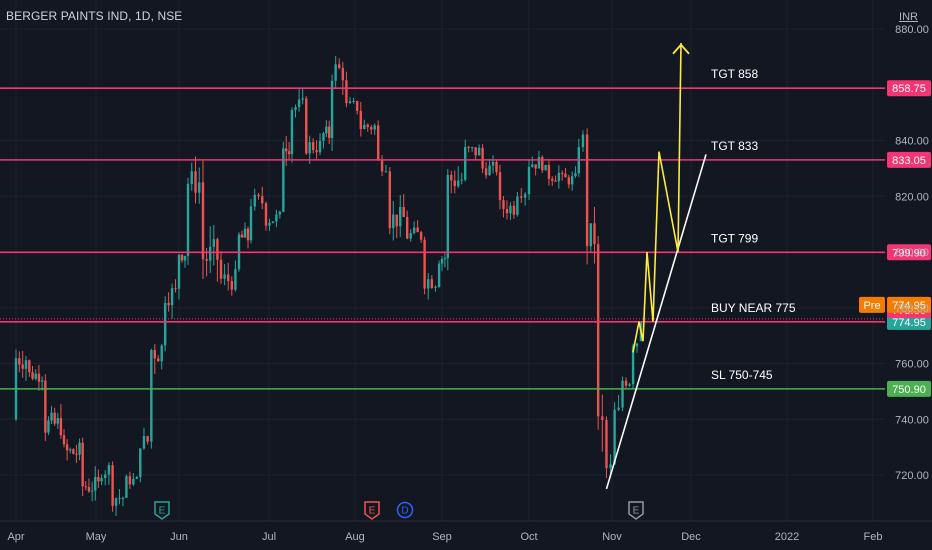 The width and height of the screenshot is (932, 550). I want to click on price-level-tag-text: 799.90, so click(909, 253).